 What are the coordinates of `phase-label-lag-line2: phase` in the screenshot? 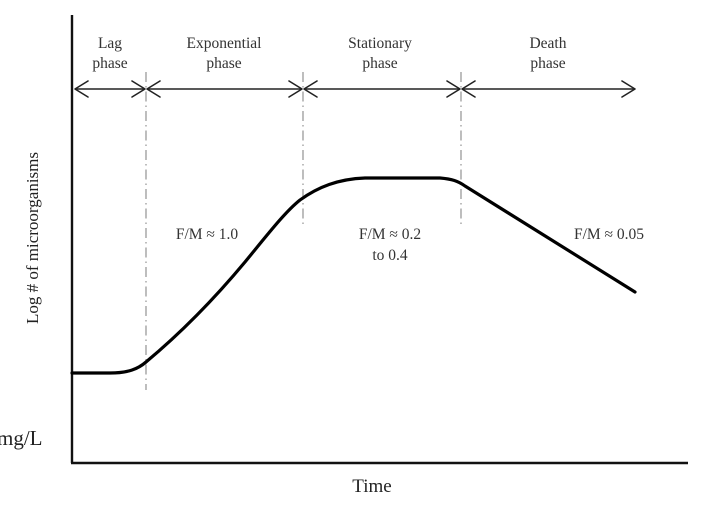 It's located at (109, 63).